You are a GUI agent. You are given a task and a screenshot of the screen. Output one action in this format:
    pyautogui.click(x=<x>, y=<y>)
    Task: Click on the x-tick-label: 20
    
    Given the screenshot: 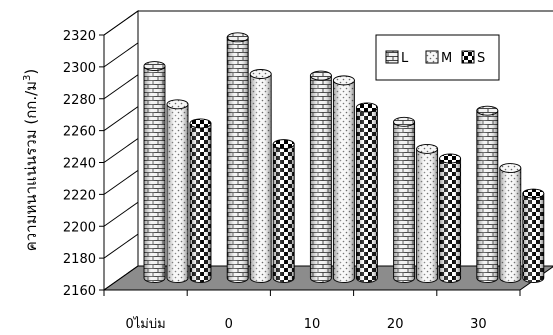 What is the action you would take?
    pyautogui.click(x=395, y=324)
    